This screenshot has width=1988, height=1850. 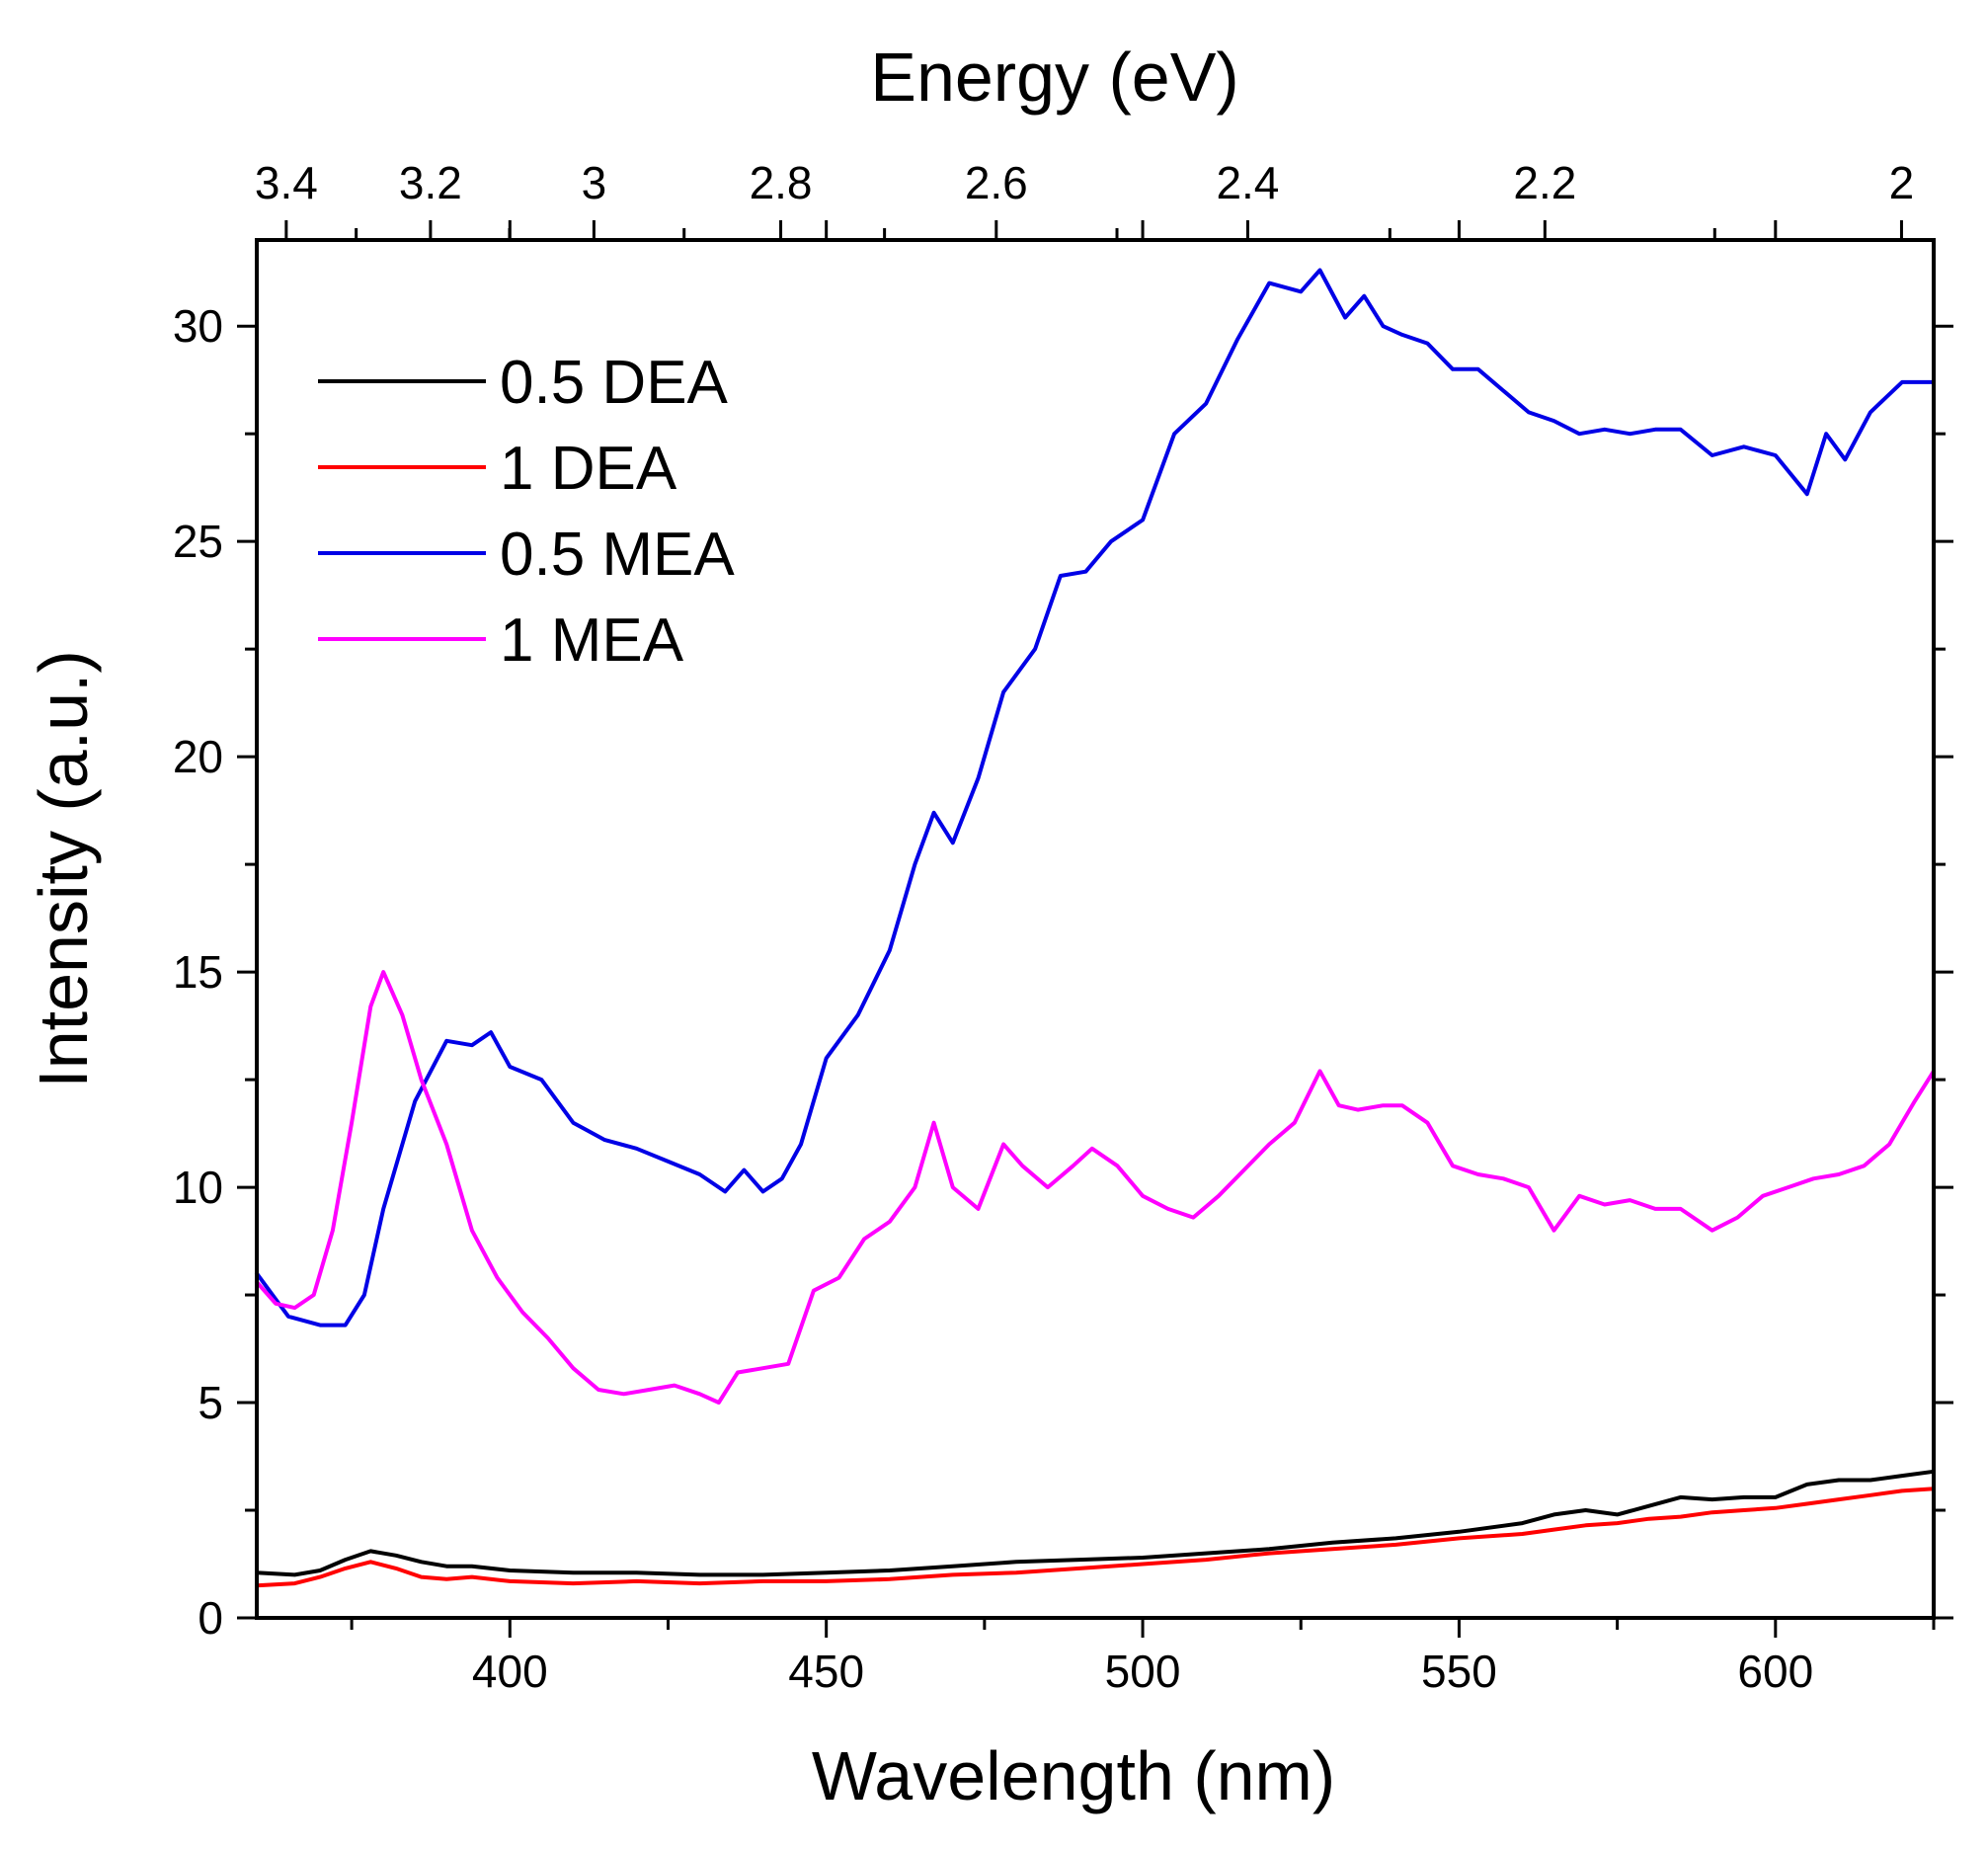 I want to click on x2-tick-label-4: 2.6, so click(x=996, y=182).